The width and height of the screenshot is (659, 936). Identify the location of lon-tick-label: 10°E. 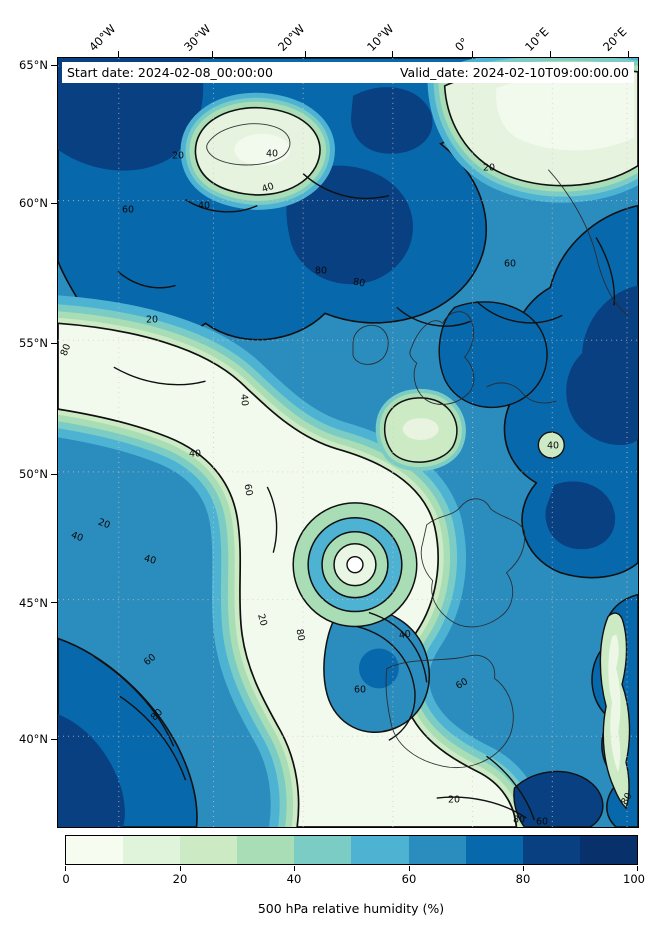
(537, 39).